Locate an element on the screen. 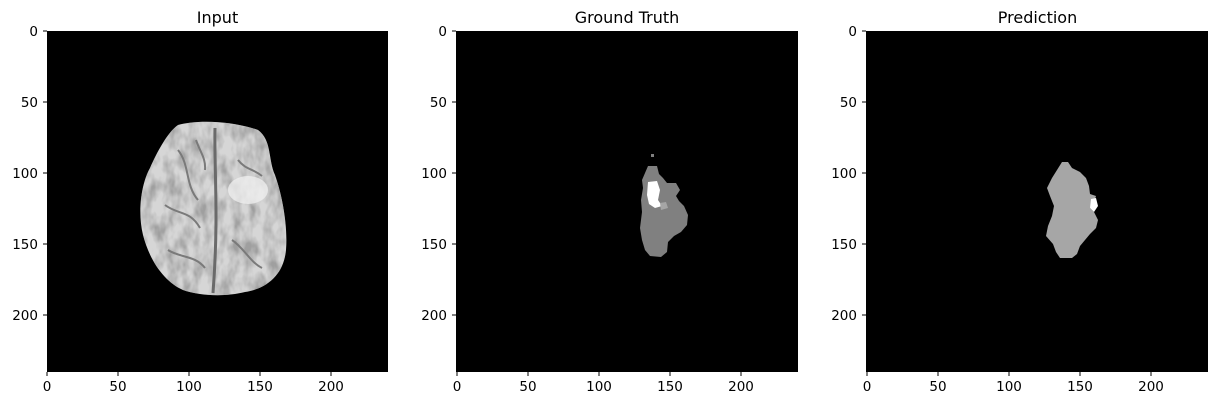 This screenshot has width=1222, height=407. panel-title: Ground Truth is located at coordinates (627, 17).